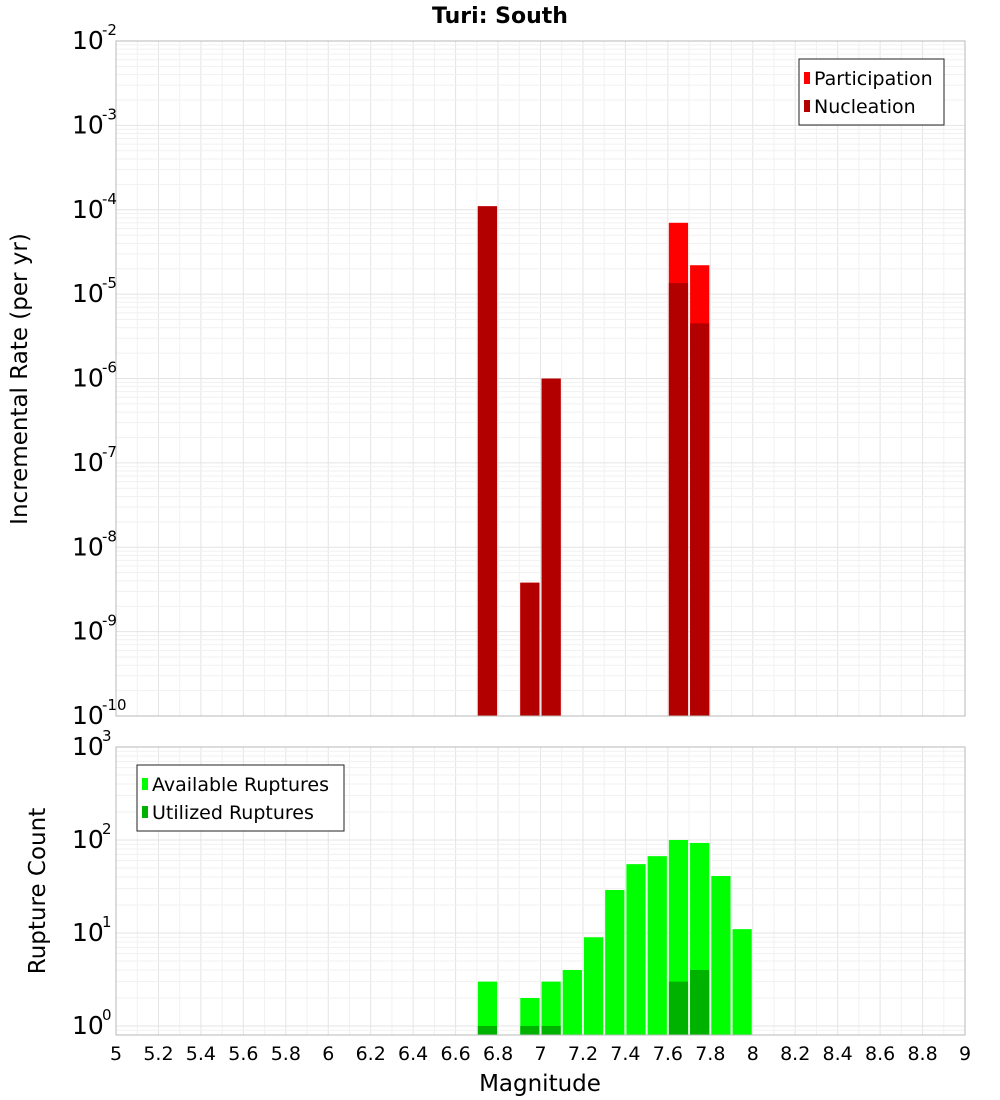  I want to click on x-tick-label: 8.8, so click(922, 1054).